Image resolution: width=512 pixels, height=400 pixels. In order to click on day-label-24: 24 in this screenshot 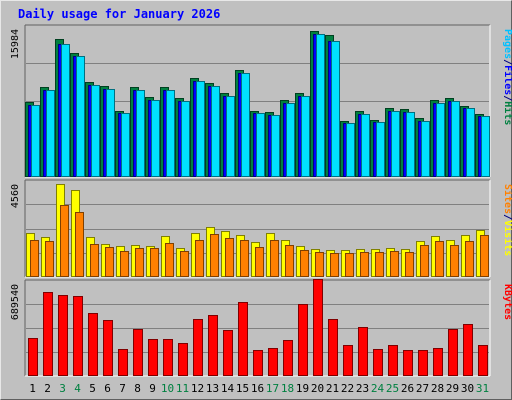, I will do `click(378, 388)`.